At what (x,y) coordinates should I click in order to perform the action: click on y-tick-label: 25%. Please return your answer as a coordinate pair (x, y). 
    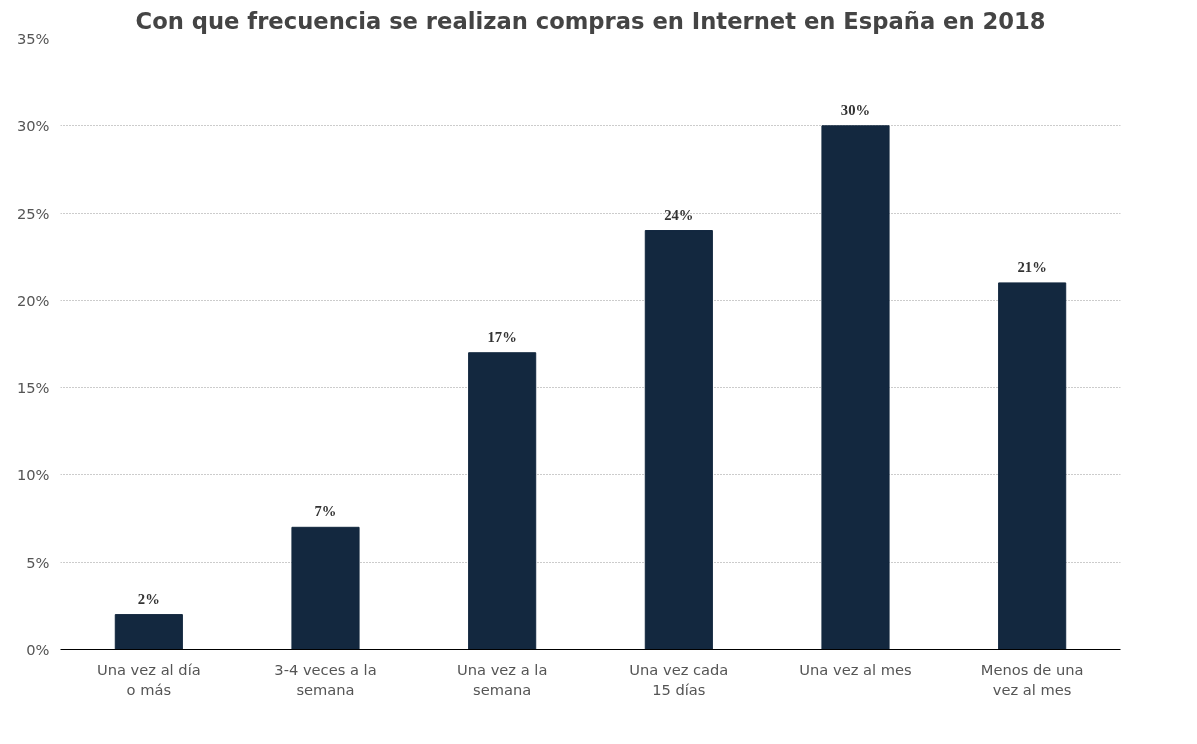
    Looking at the image, I should click on (33, 213).